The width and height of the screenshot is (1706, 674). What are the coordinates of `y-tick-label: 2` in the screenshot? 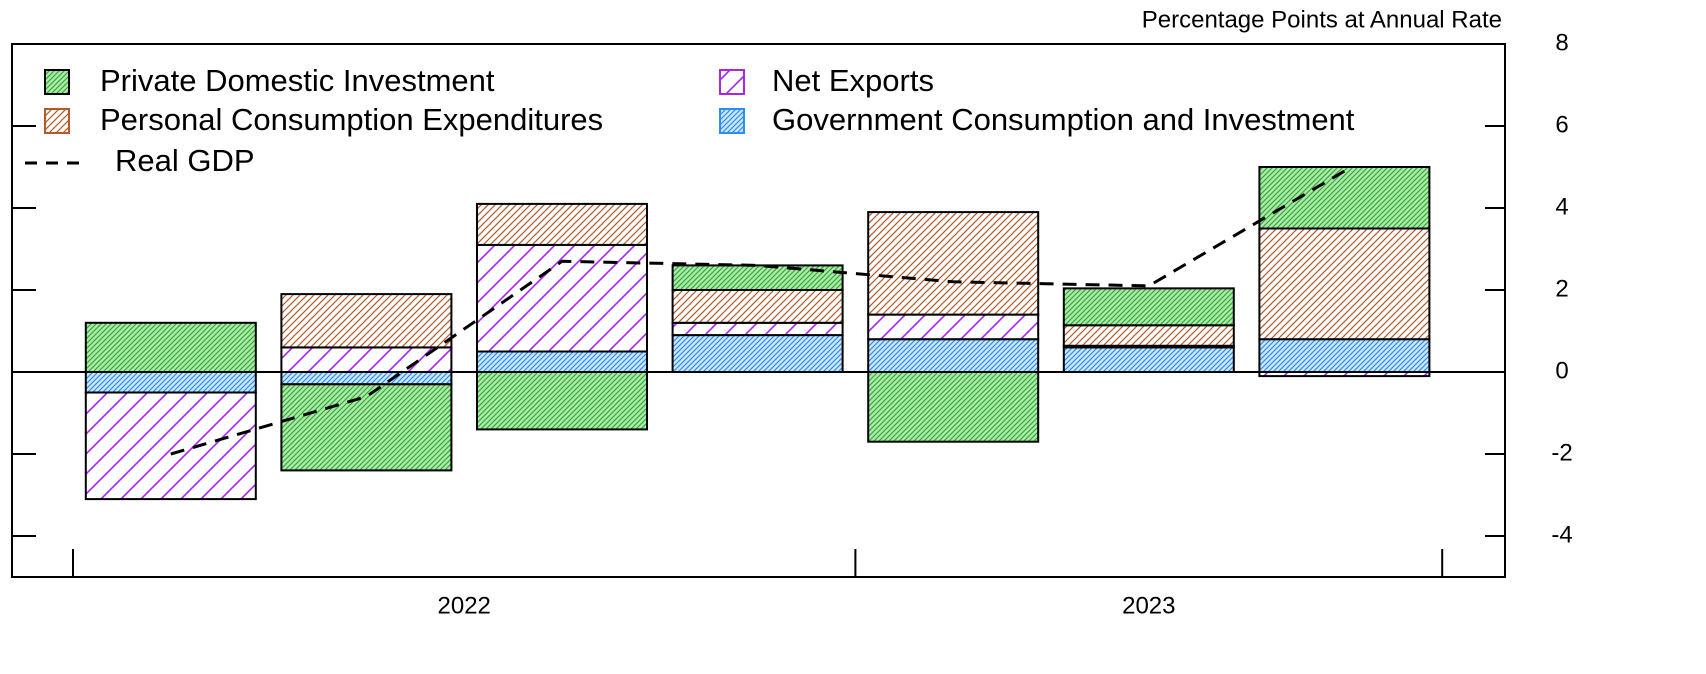 It's located at (1561, 288).